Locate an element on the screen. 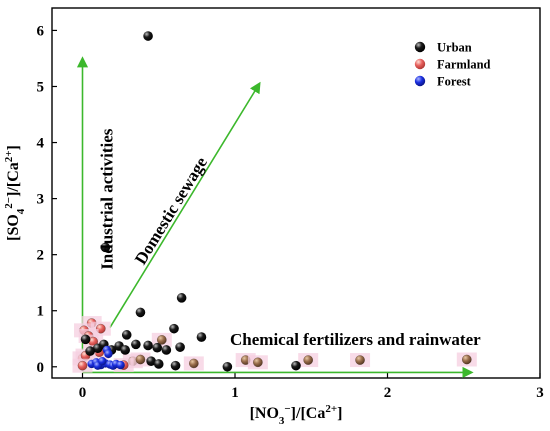  y-tick-label: 6 is located at coordinates (41, 31).